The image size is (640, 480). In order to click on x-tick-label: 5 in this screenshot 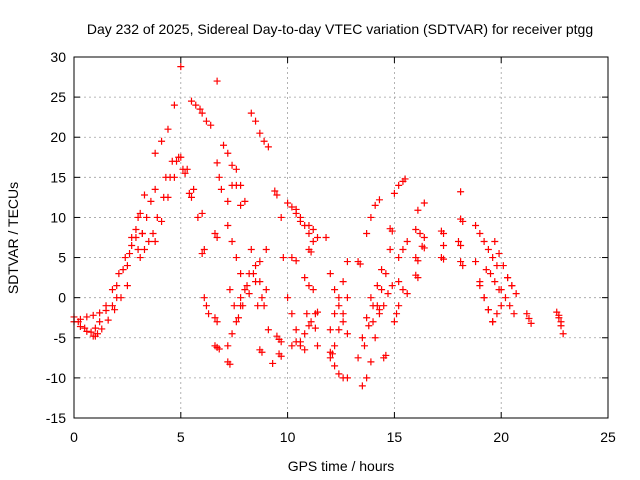, I will do `click(181, 437)`.